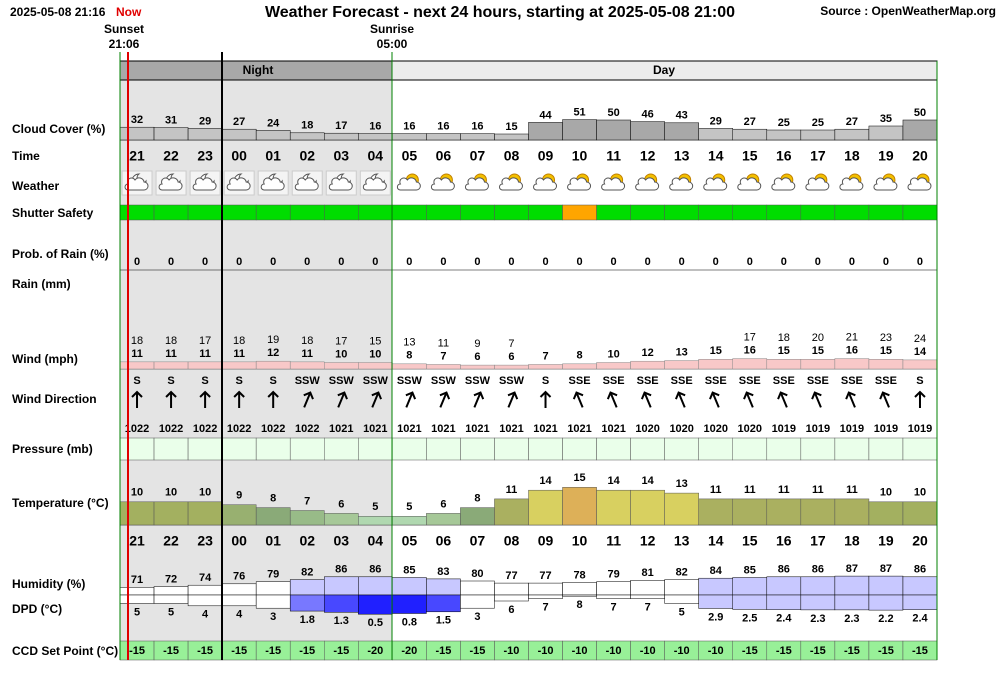 The image size is (1000, 680). Describe the element at coordinates (545, 356) in the screenshot. I see `wind-value: 7` at that location.